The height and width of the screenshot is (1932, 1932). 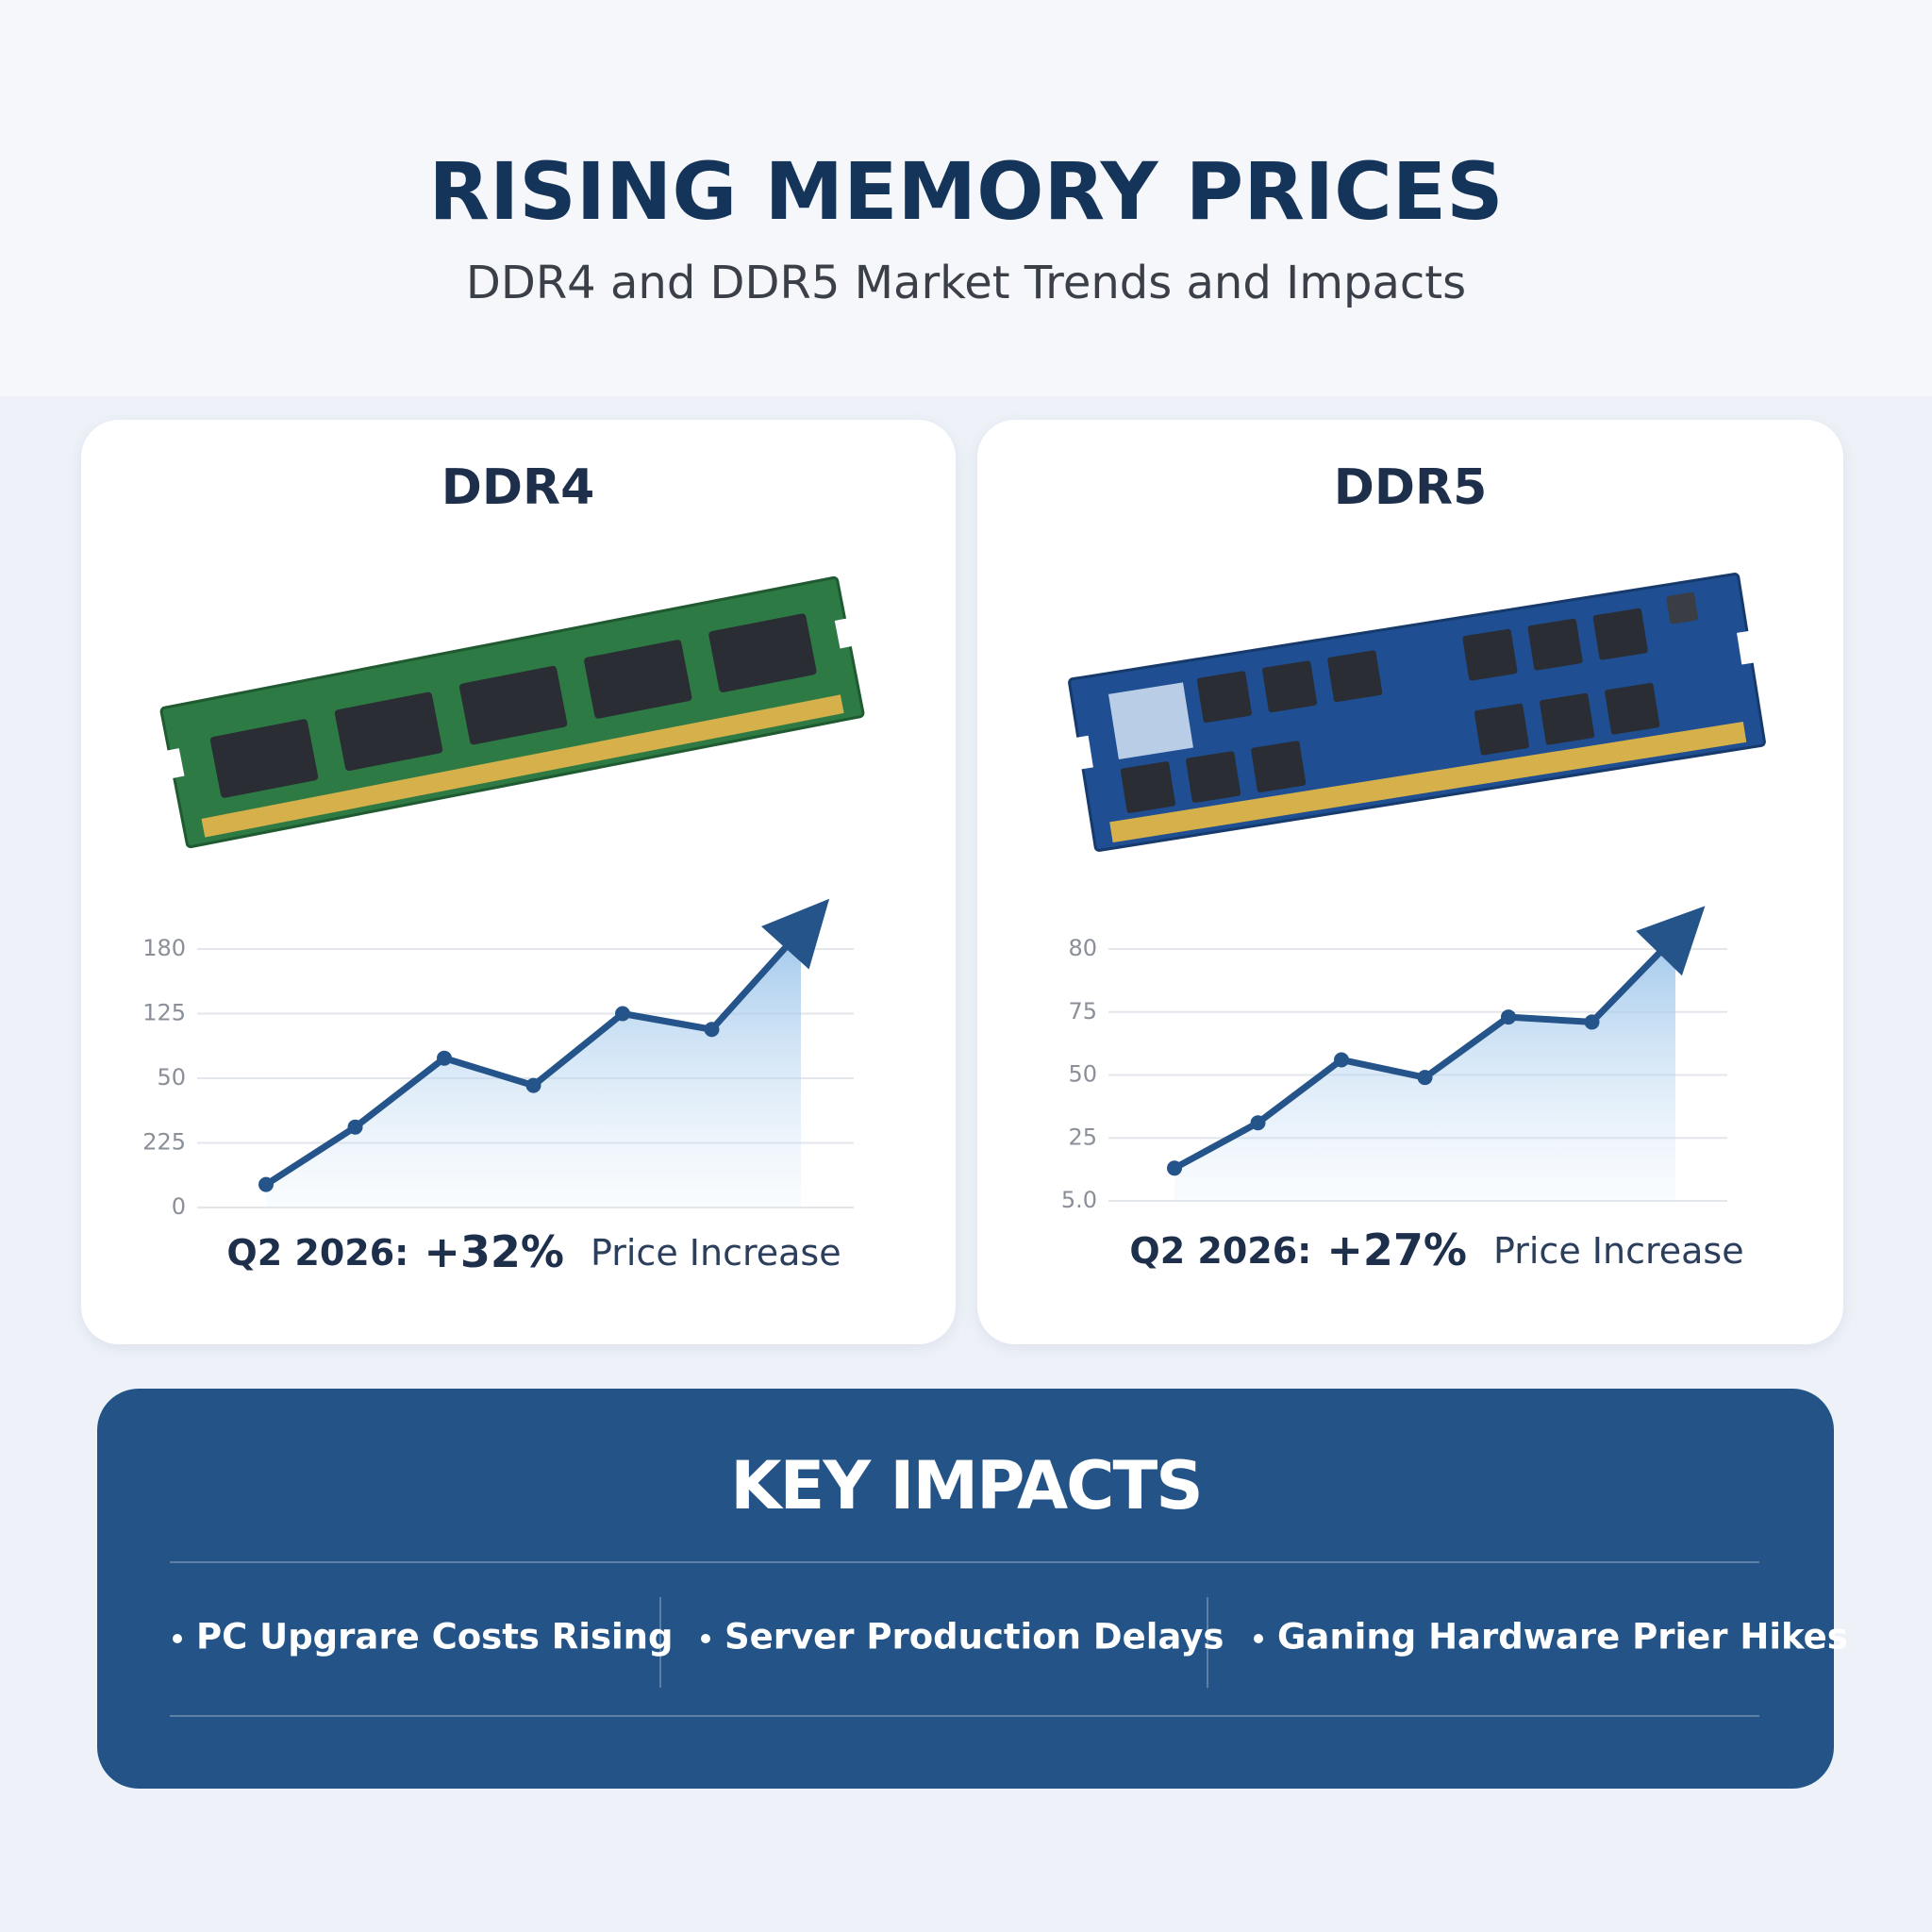 What do you see at coordinates (1417, 713) in the screenshot?
I see `ddr5-module` at bounding box center [1417, 713].